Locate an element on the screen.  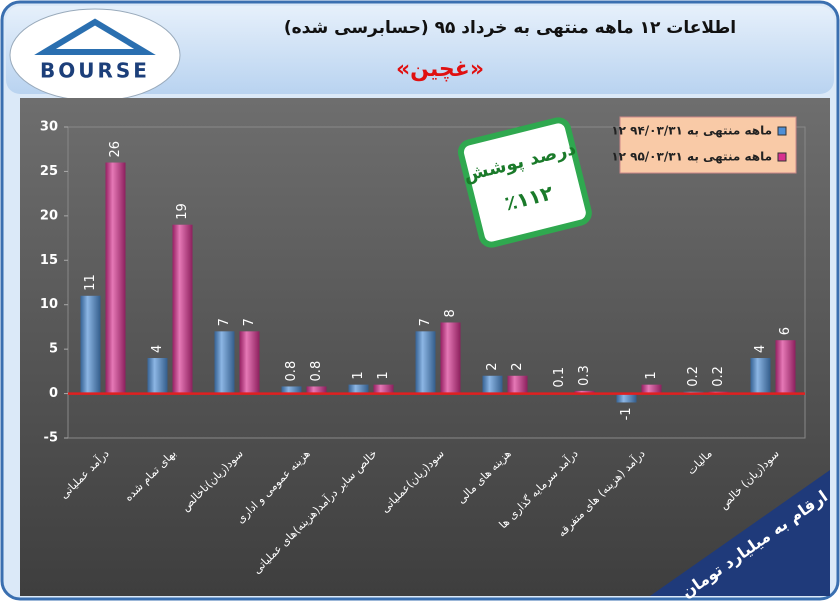
data-label: 26 is located at coordinates (115, 149).